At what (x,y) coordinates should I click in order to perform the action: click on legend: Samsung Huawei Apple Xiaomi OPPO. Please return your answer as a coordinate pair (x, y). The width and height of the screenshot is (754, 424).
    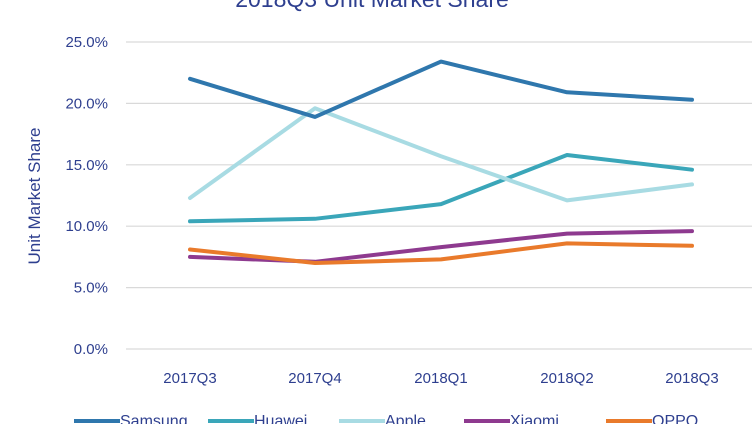
    Looking at the image, I should click on (386, 418).